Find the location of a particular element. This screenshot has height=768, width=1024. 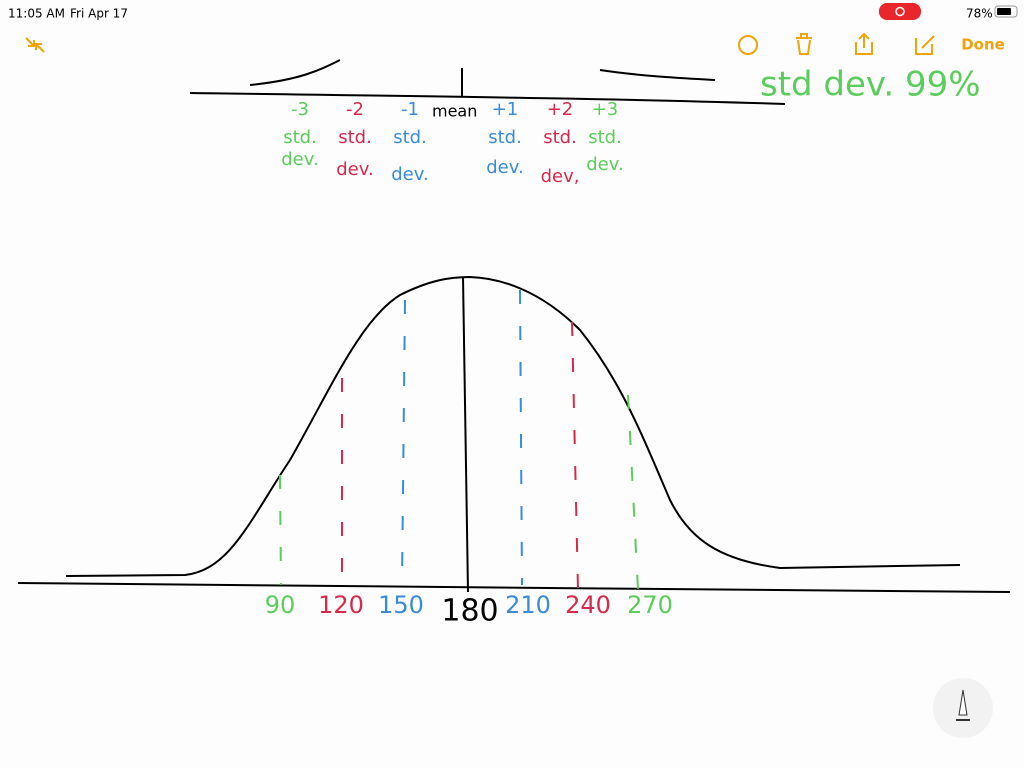

date: Fri Apr 17 is located at coordinates (99, 14).